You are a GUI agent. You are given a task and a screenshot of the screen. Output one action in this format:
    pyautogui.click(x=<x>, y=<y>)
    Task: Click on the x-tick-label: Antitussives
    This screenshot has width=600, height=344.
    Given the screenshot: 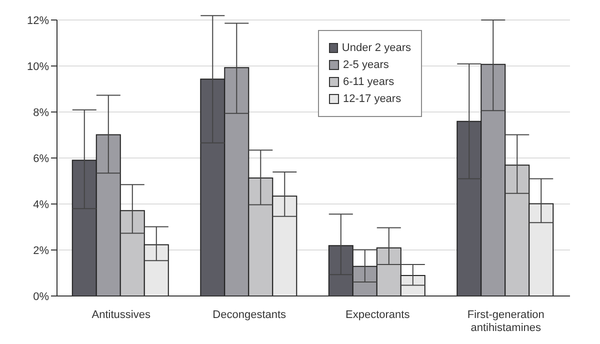 What is the action you would take?
    pyautogui.click(x=121, y=315)
    